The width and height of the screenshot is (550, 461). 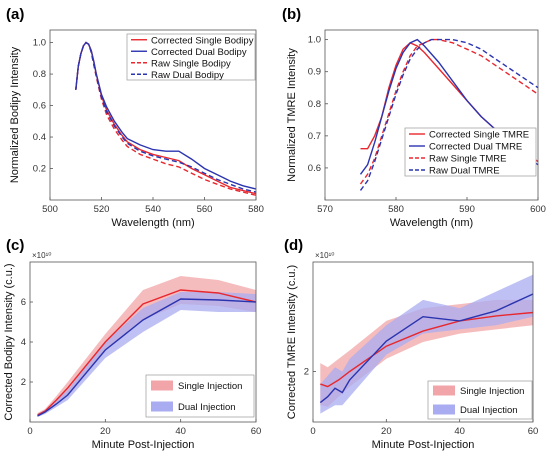 What do you see at coordinates (205, 209) in the screenshot?
I see `x-tick-label: 560` at bounding box center [205, 209].